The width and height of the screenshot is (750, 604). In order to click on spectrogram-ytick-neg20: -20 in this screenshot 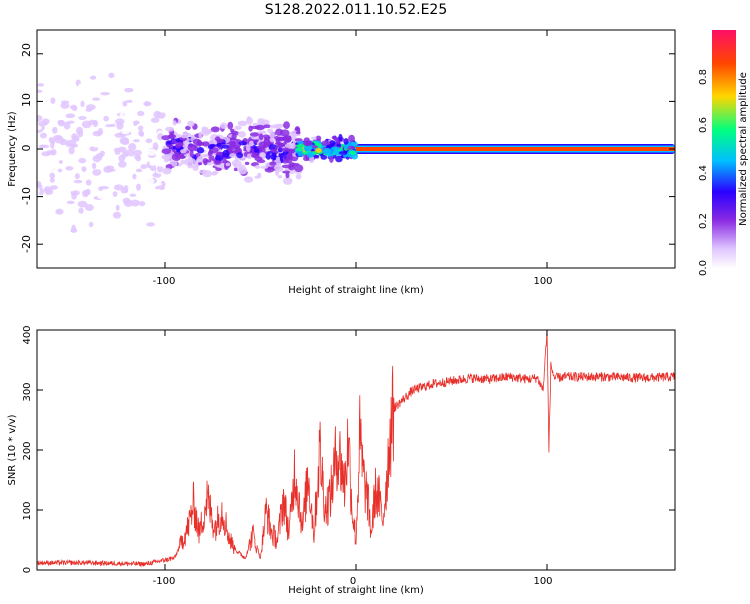, I will do `click(26, 244)`.